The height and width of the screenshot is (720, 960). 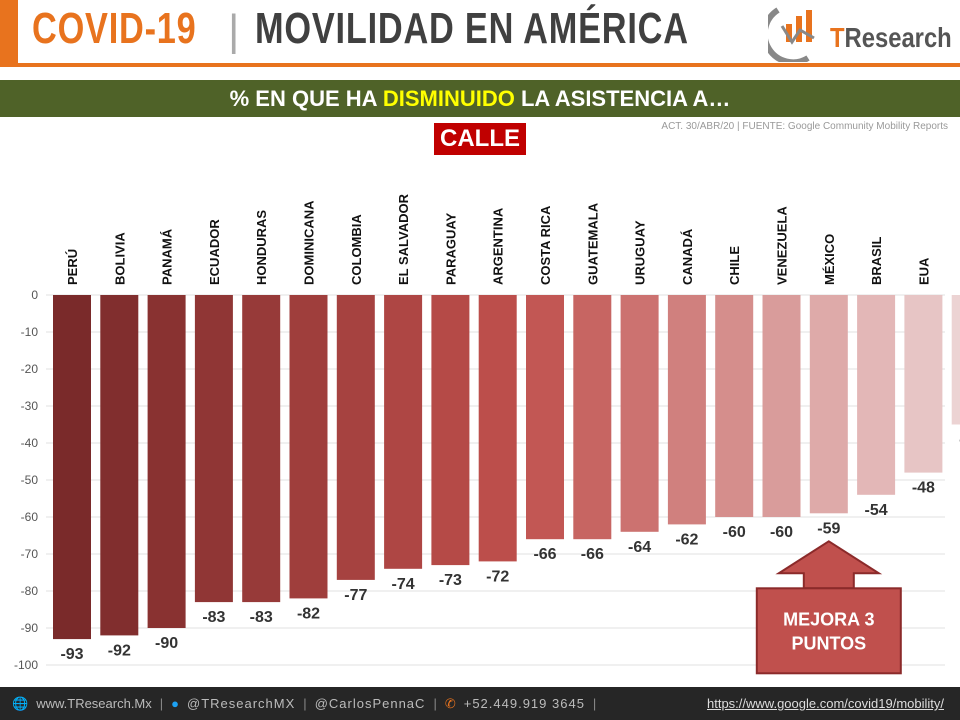 I want to click on y-tick-label: -30, so click(x=30, y=406).